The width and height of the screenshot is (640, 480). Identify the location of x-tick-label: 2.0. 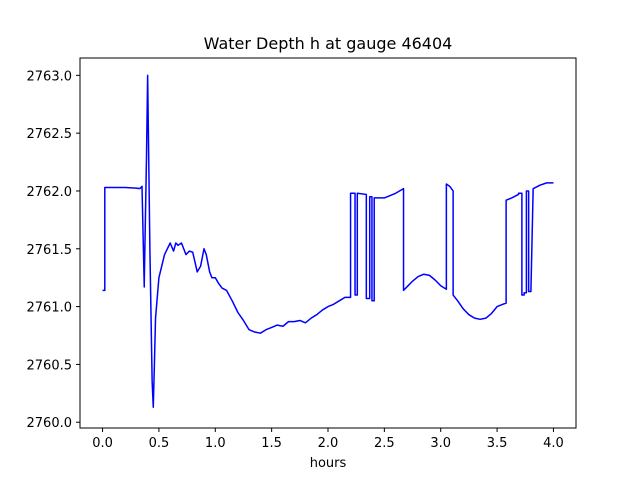
(328, 443).